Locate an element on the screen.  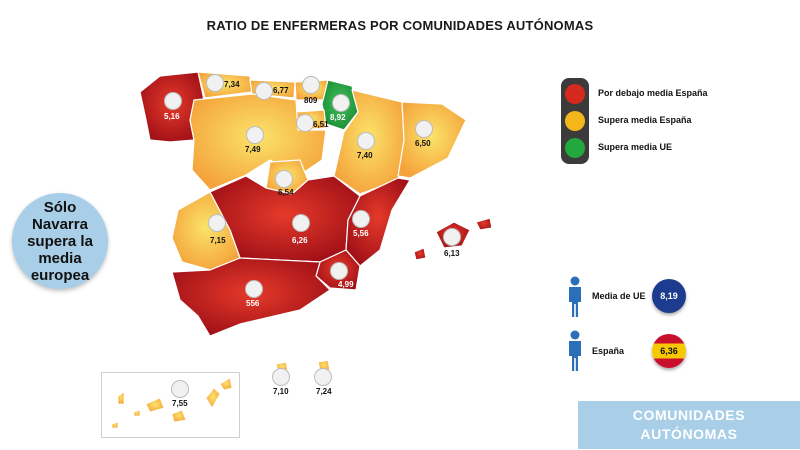
eu-value: 8,19 is located at coordinates (669, 296).